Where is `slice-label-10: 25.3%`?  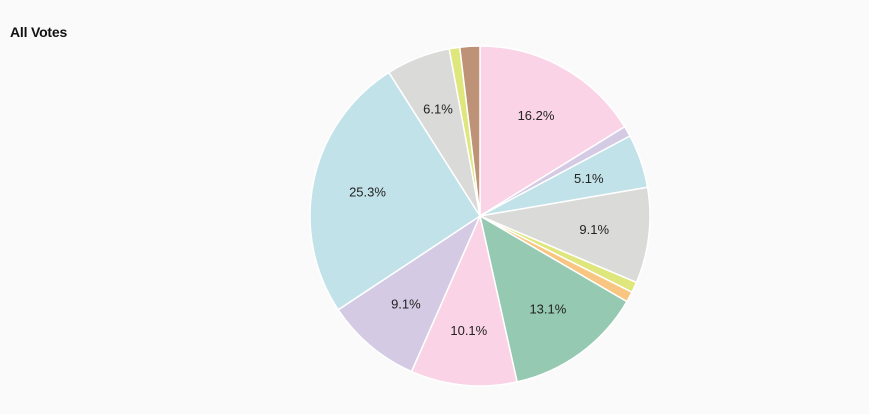 slice-label-10: 25.3% is located at coordinates (367, 192).